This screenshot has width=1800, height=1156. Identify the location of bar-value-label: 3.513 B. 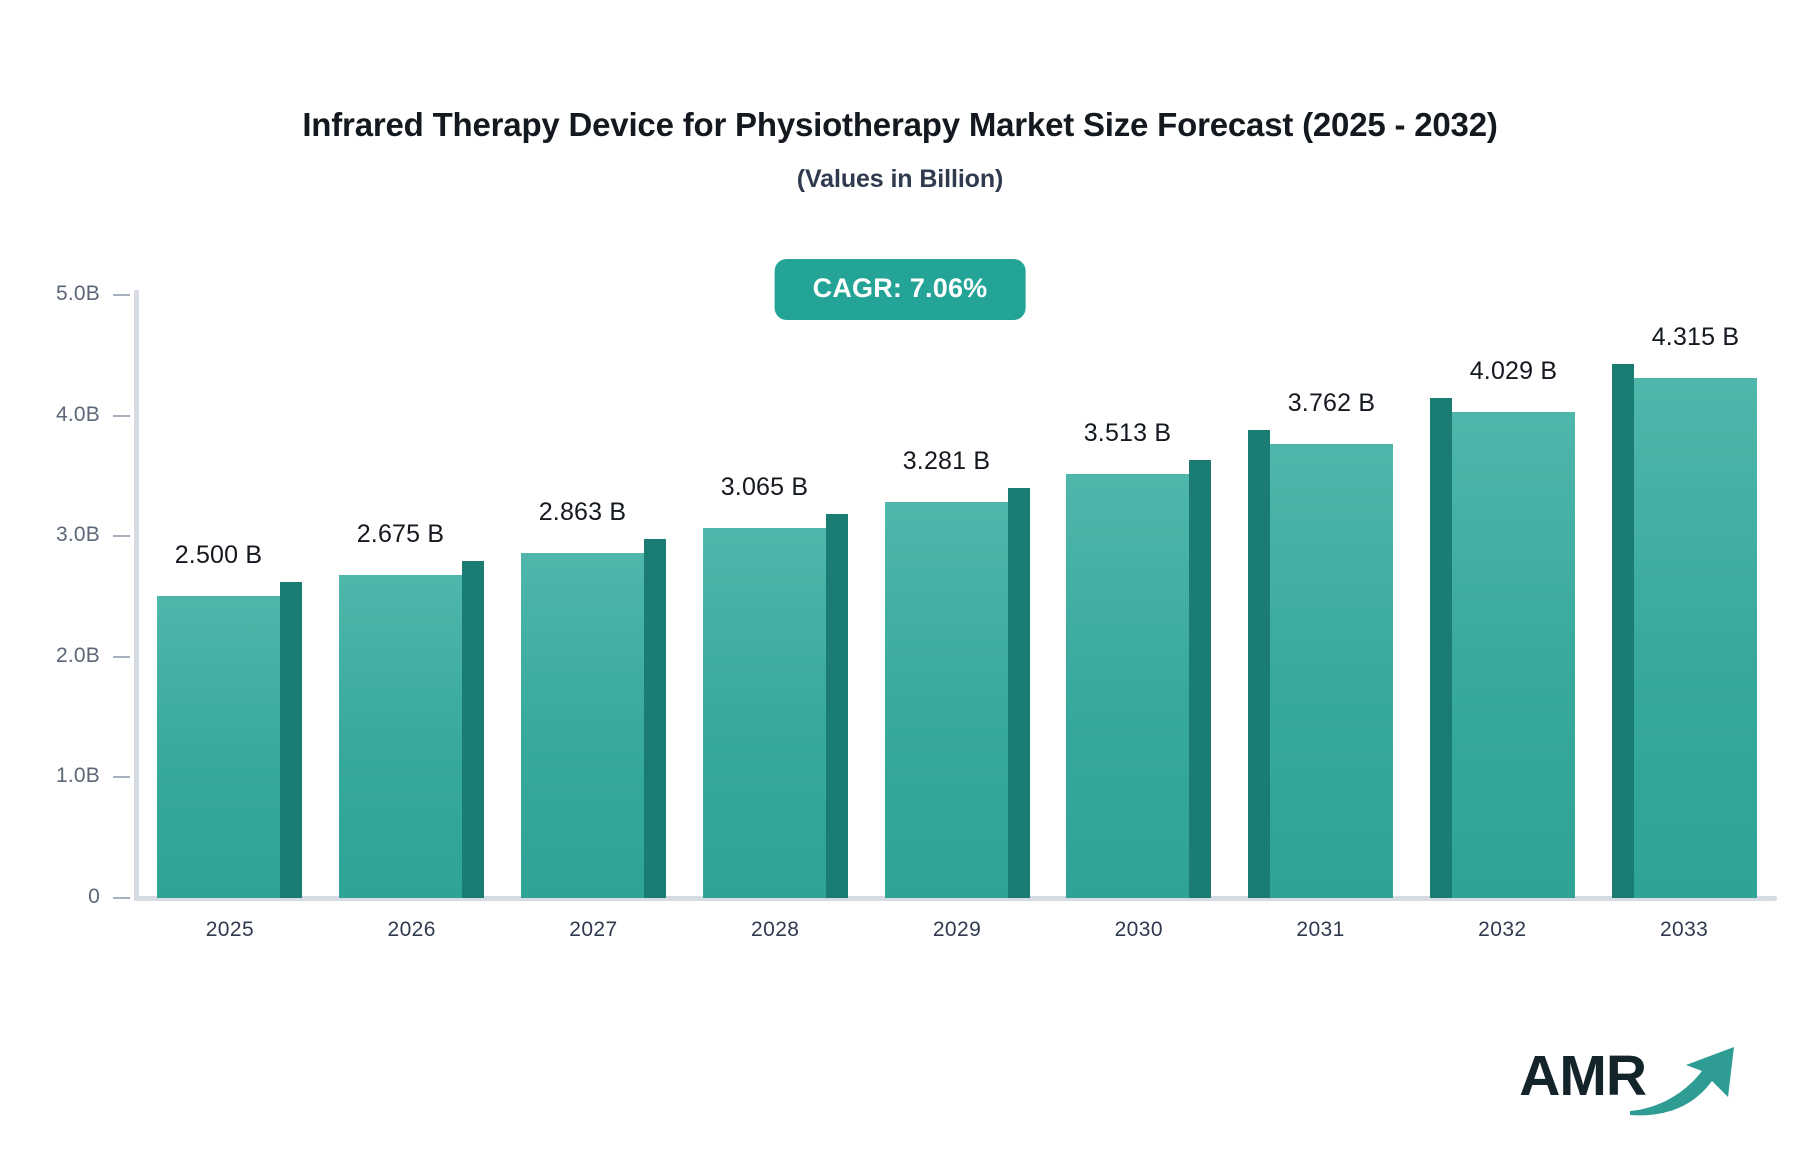
(1127, 433).